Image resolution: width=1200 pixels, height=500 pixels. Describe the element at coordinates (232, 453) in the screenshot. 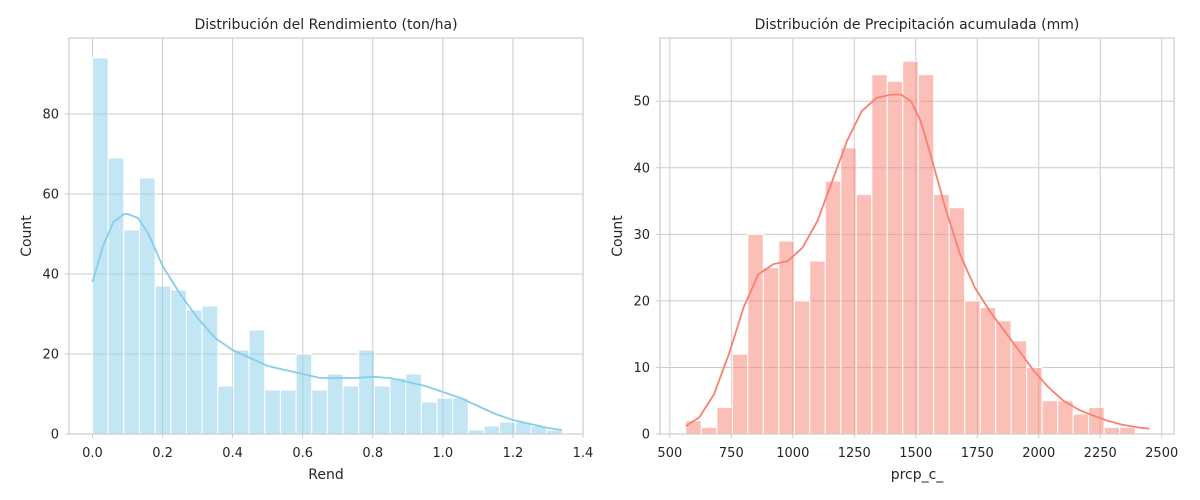

I see `x-tick-label: 0.4` at that location.